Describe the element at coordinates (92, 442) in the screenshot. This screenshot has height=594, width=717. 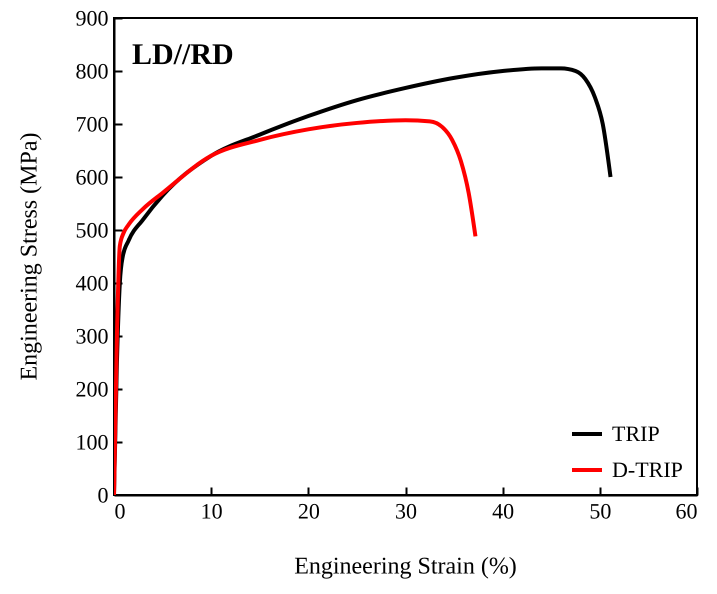
I see `y-tick-label: 100` at that location.